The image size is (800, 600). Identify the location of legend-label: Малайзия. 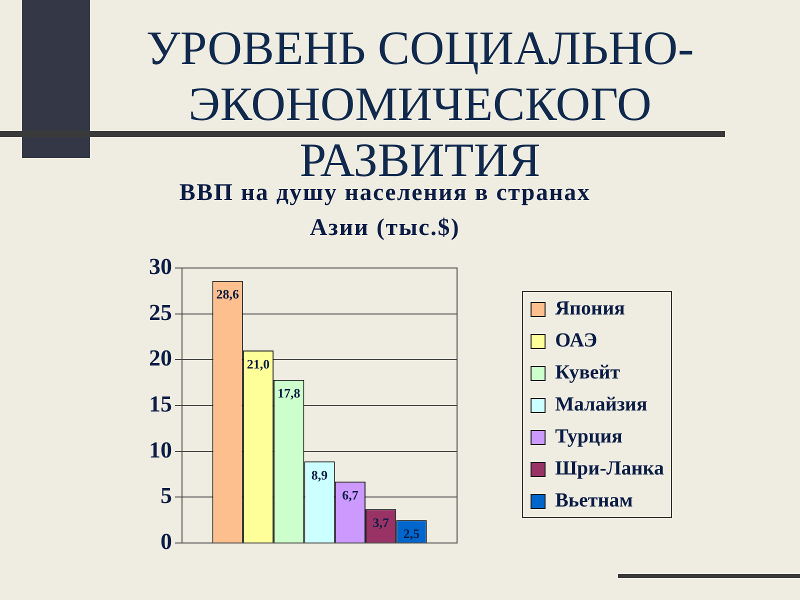
(601, 405).